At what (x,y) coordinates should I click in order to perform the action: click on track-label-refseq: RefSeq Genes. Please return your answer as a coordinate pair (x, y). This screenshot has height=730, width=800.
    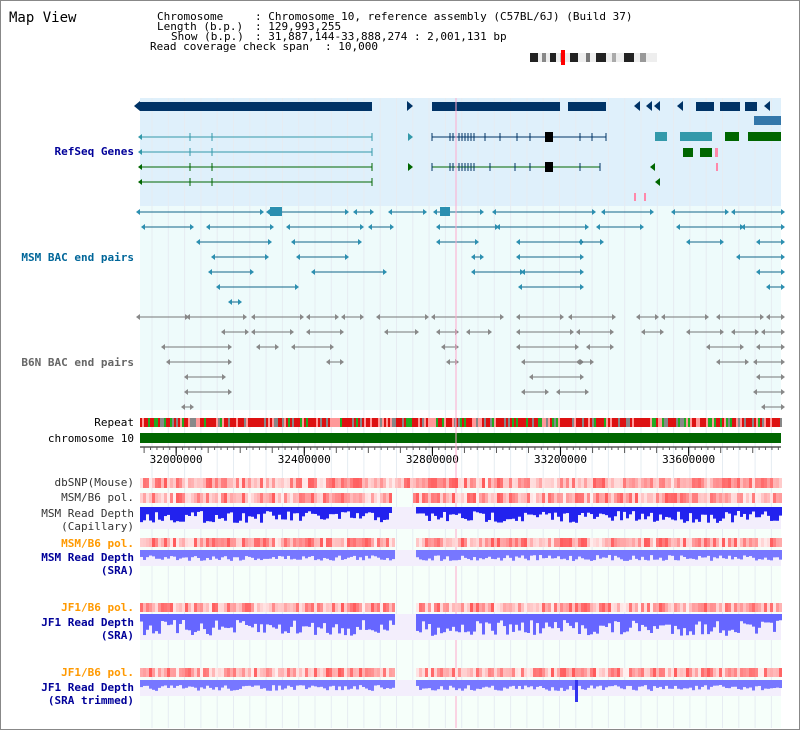
    Looking at the image, I should click on (94, 151).